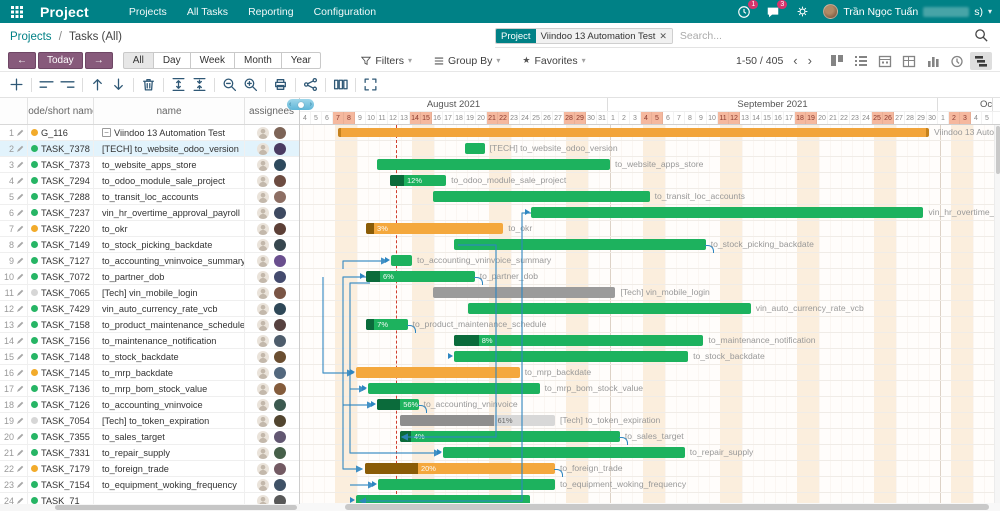 Image resolution: width=1000 pixels, height=511 pixels. Describe the element at coordinates (980, 60) in the screenshot. I see `view-gantt-icon` at that location.